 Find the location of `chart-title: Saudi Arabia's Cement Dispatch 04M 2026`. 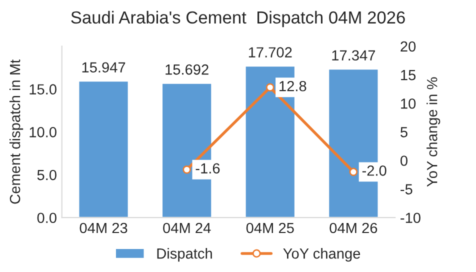

chart-title: Saudi Arabia's Cement Dispatch 04M 2026 is located at coordinates (238, 19).